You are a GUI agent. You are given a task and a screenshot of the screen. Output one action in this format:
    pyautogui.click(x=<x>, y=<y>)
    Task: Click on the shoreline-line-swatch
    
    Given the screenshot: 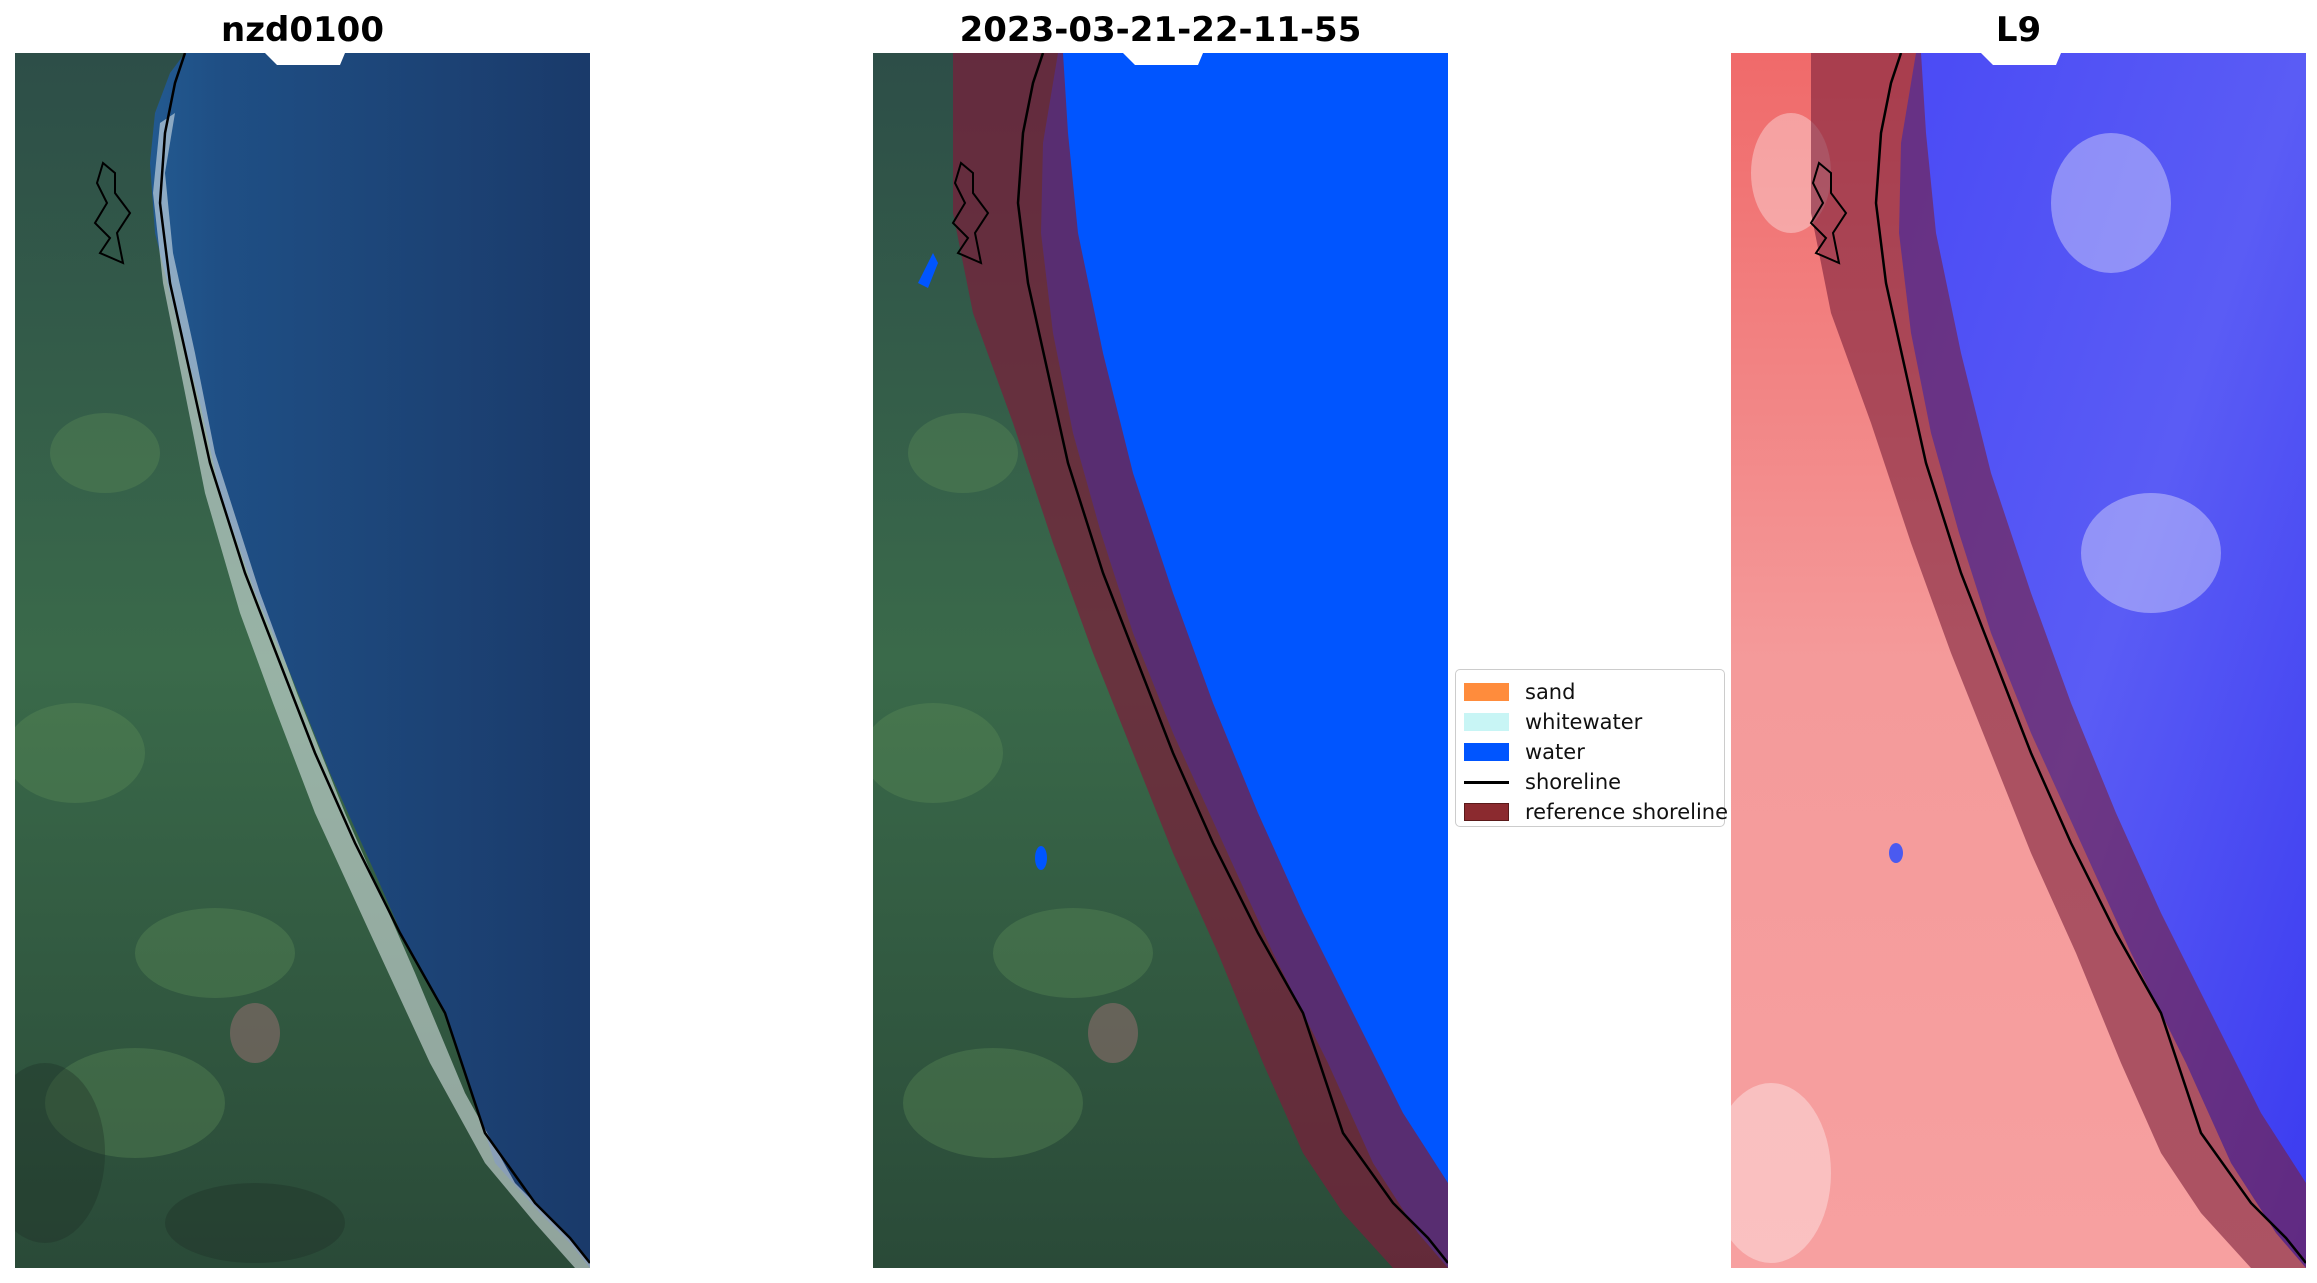 What is the action you would take?
    pyautogui.click(x=1486, y=782)
    